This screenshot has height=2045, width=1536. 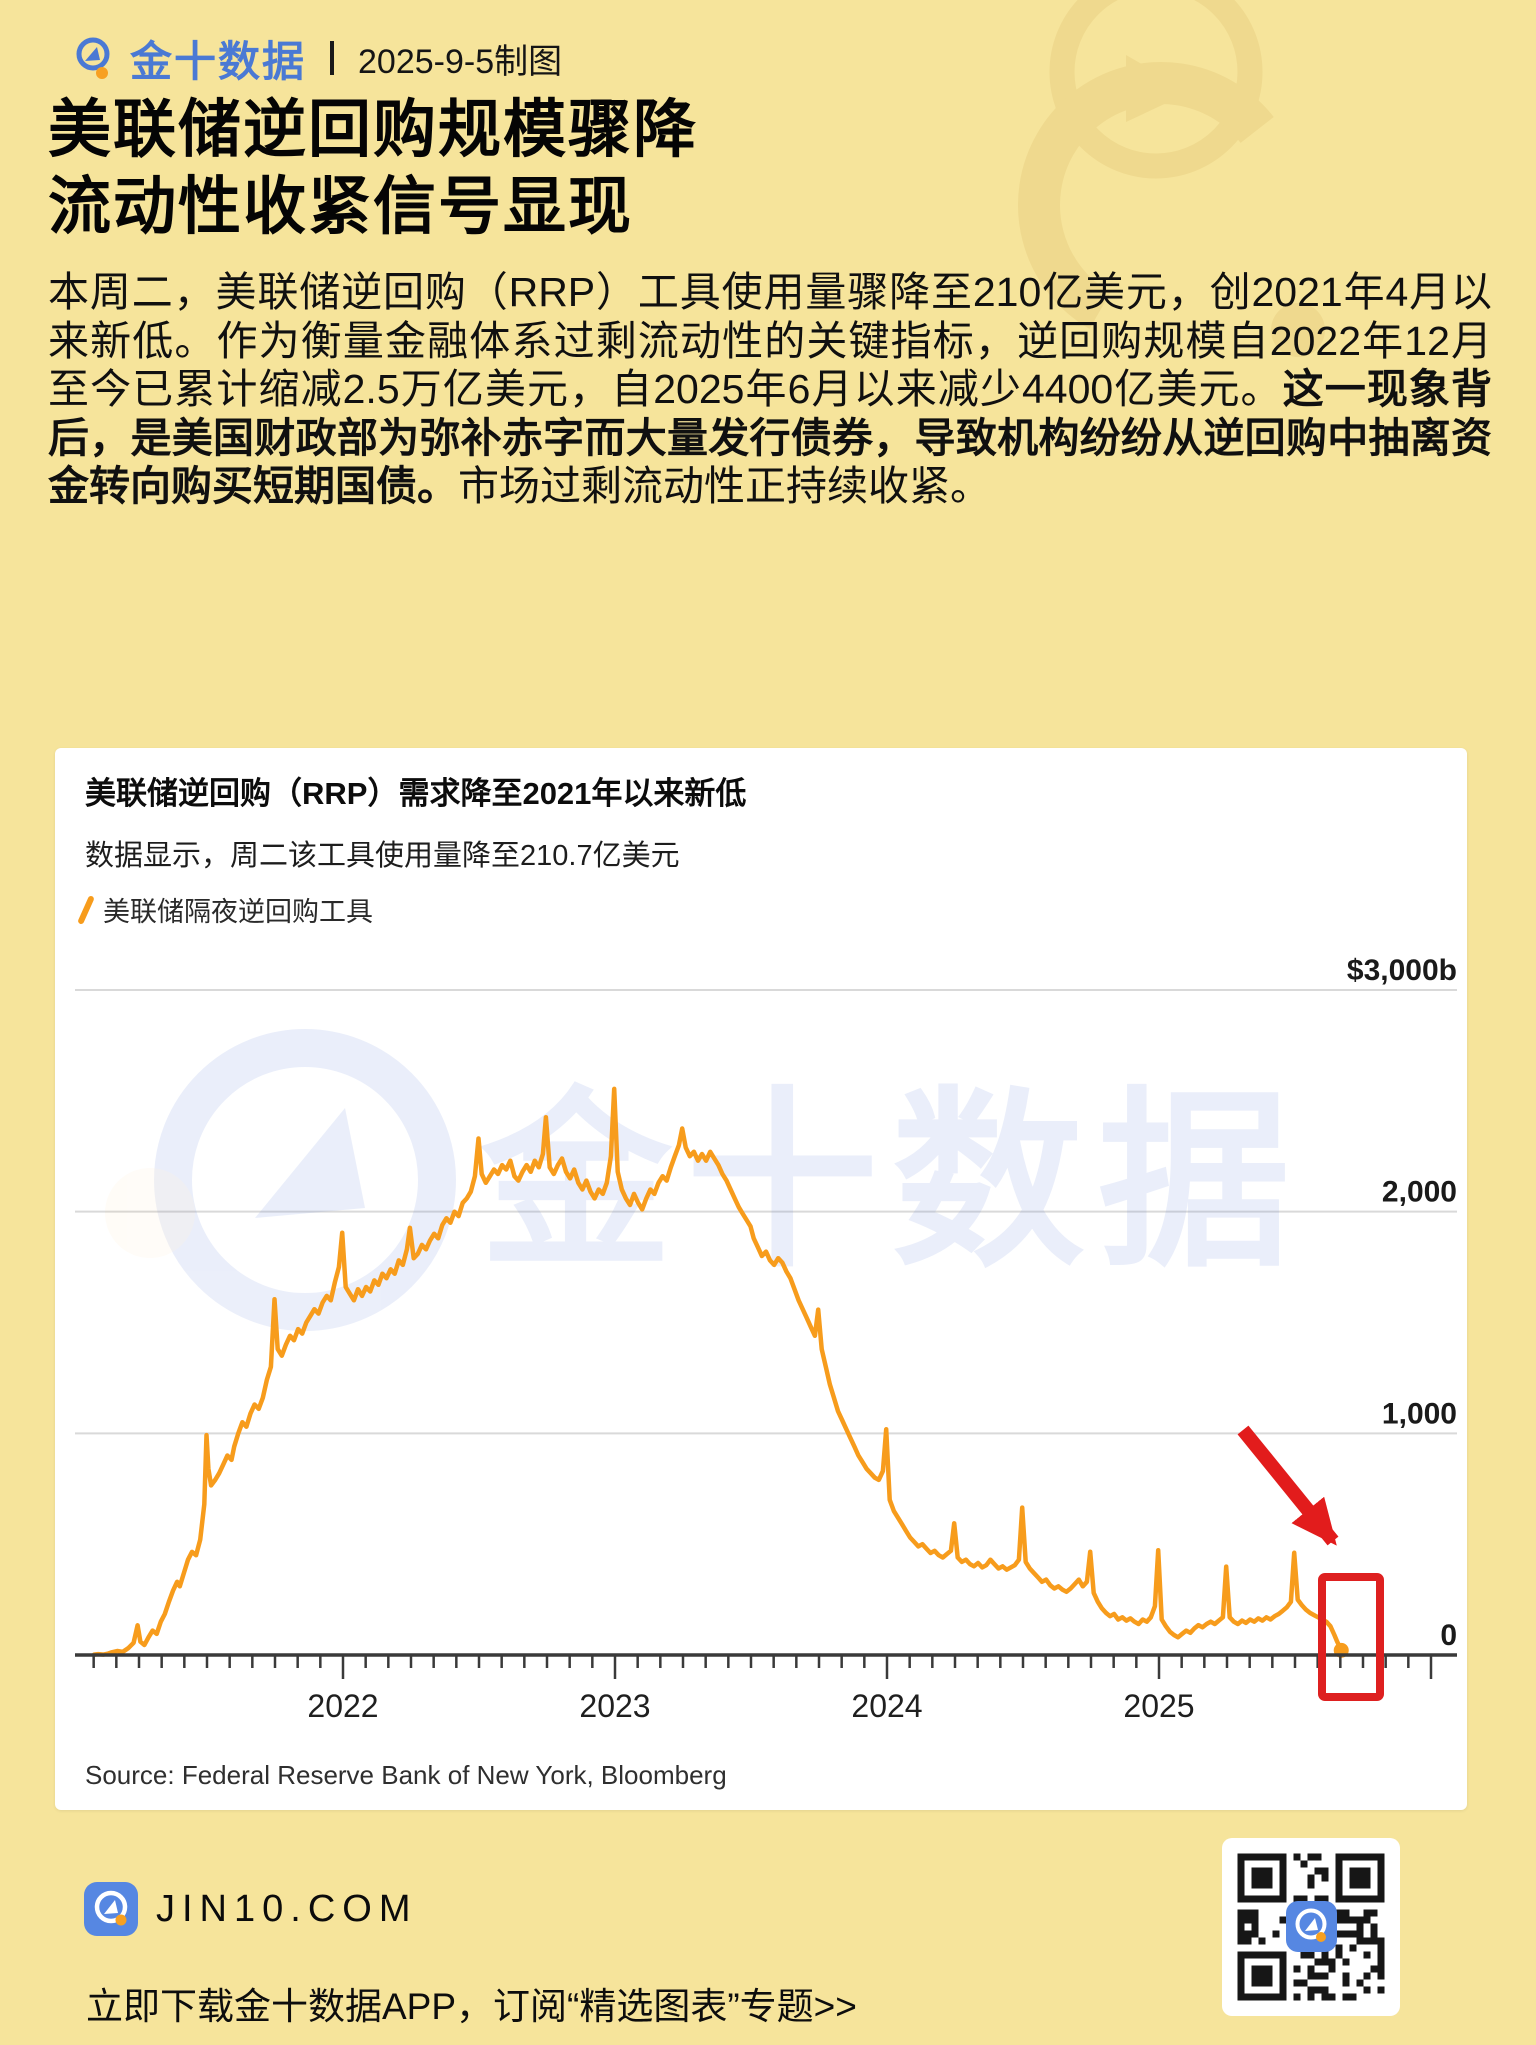 What do you see at coordinates (382, 856) in the screenshot?
I see `chart-subtitle: 数据显示，周二该工具使用量降至210.7亿美元` at bounding box center [382, 856].